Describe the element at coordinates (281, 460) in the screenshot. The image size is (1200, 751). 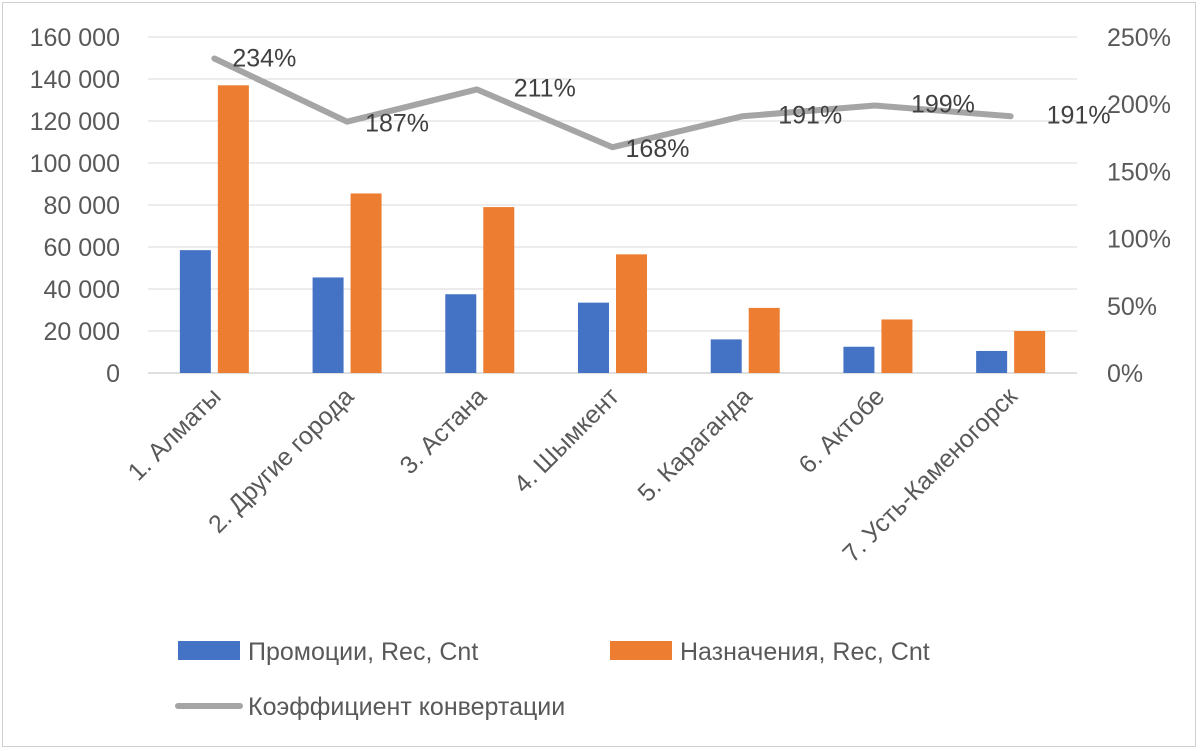
I see `x-tick-label: 2. Другие города` at that location.